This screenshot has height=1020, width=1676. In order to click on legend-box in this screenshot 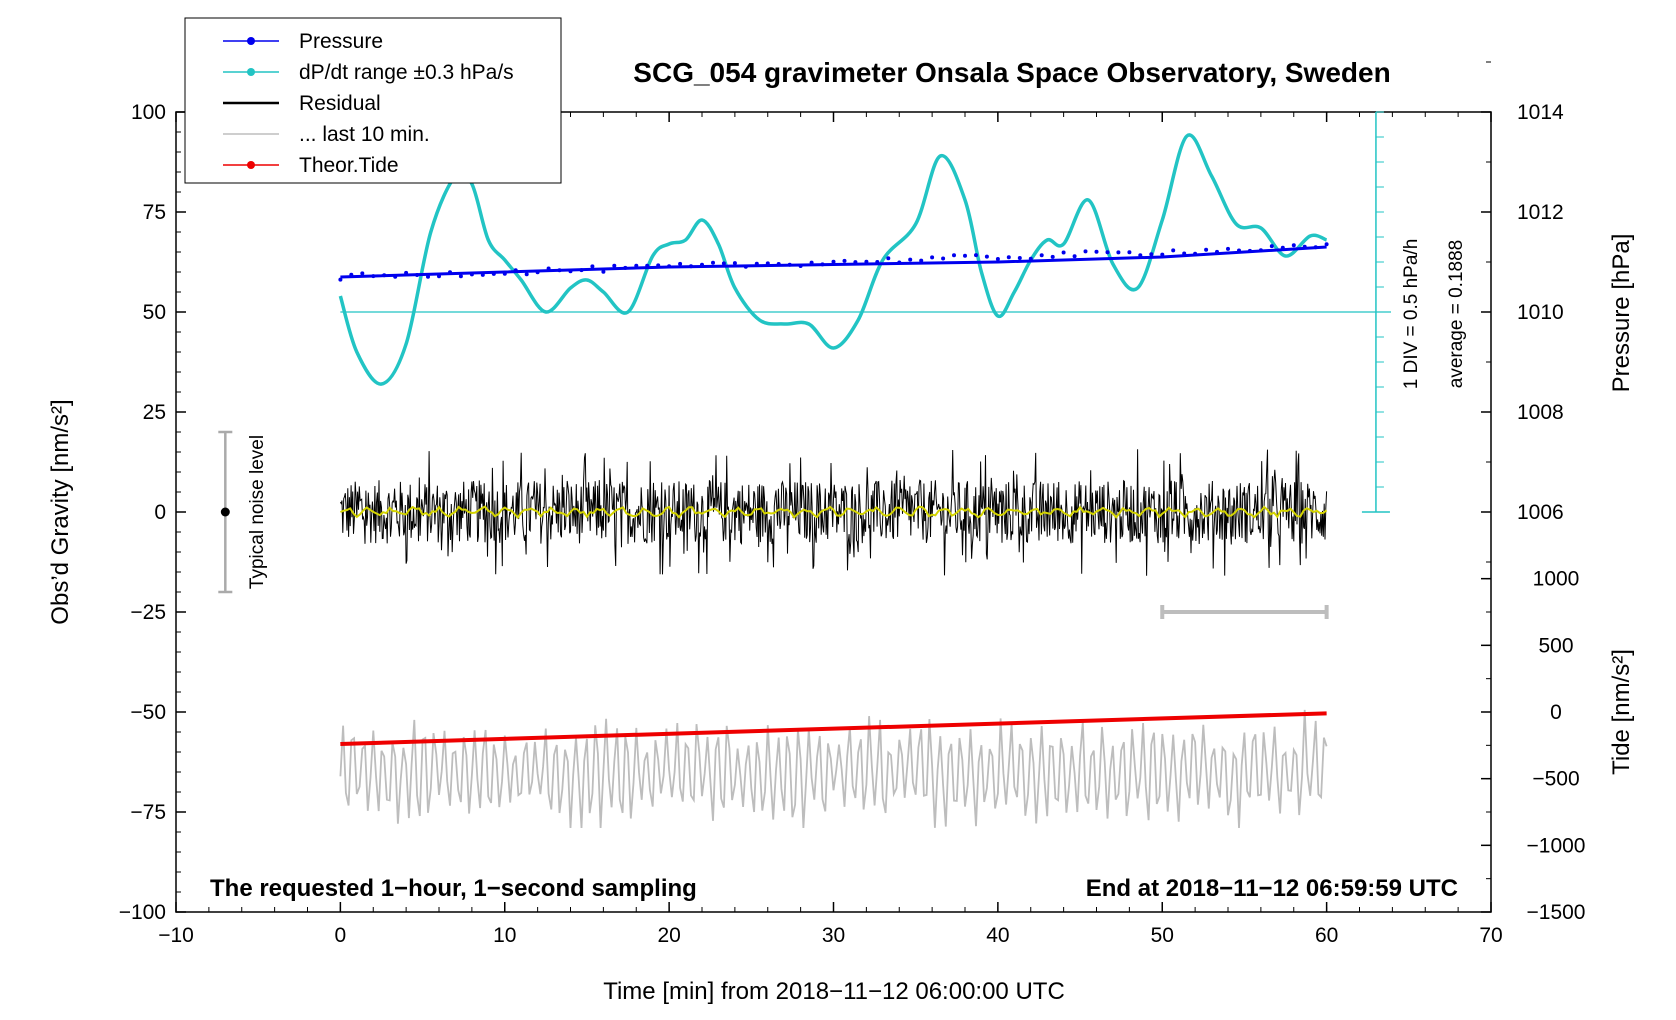, I will do `click(373, 100)`.